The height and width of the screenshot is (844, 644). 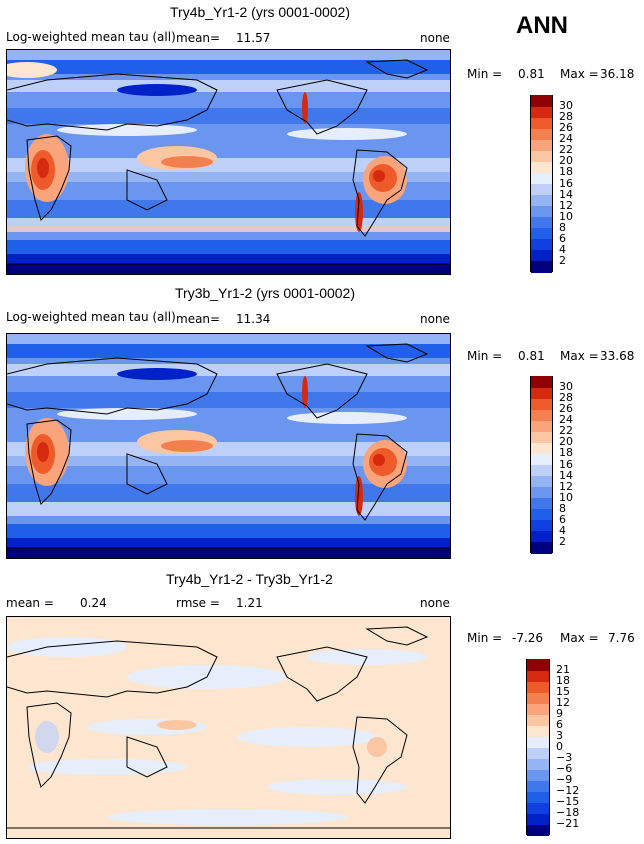 I want to click on panel2-colorbar, so click(x=541, y=465).